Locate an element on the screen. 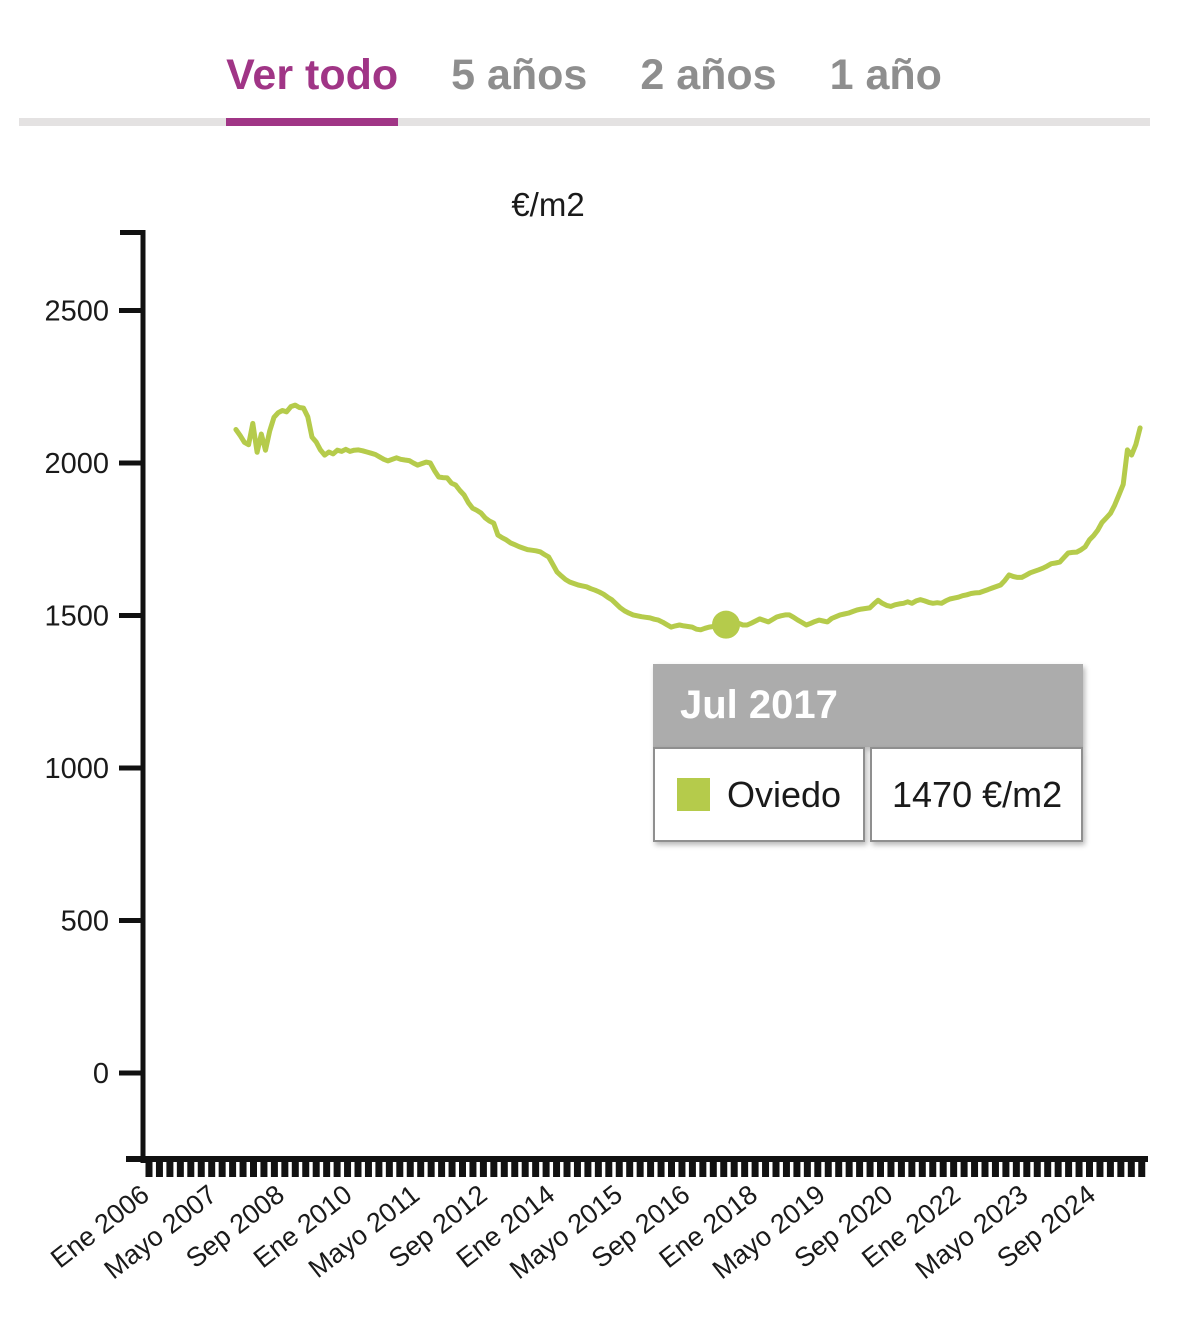  tooltip-date-label: Jul 2017 is located at coordinates (759, 705).